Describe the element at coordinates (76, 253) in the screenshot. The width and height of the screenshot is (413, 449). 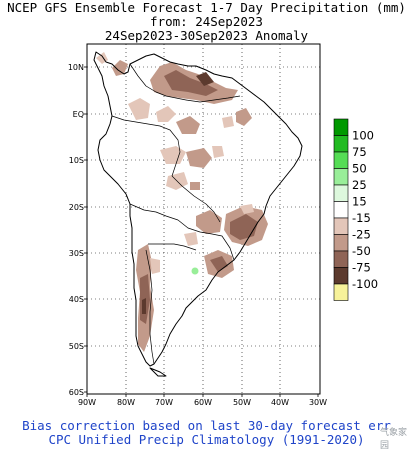
I see `lat-label-30s: 30S` at that location.